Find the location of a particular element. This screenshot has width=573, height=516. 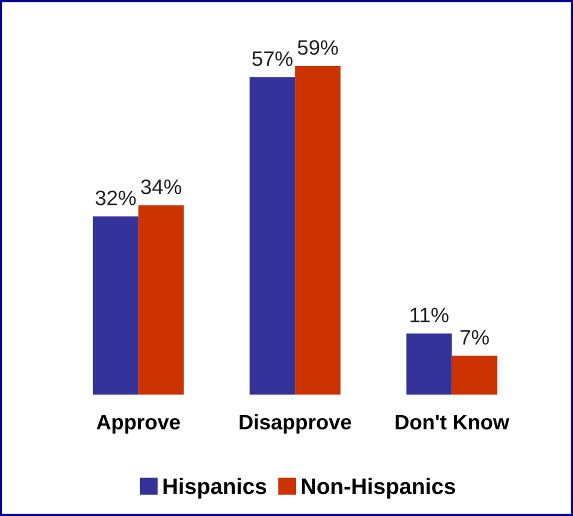

data-label: 11% is located at coordinates (429, 315).